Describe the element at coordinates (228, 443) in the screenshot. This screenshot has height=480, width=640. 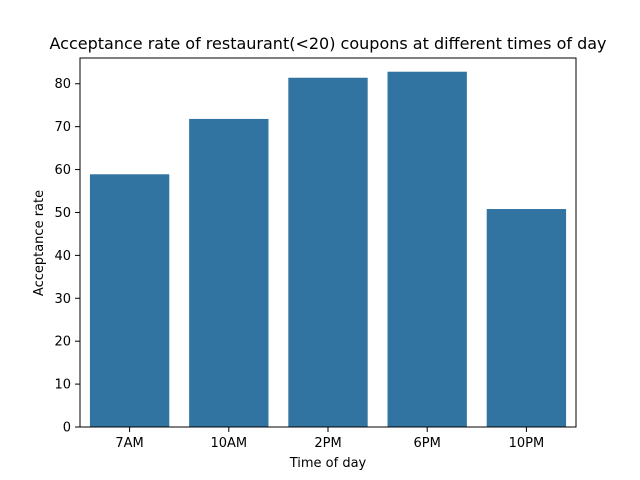
I see `x-tick-label-10am: 10AM` at that location.